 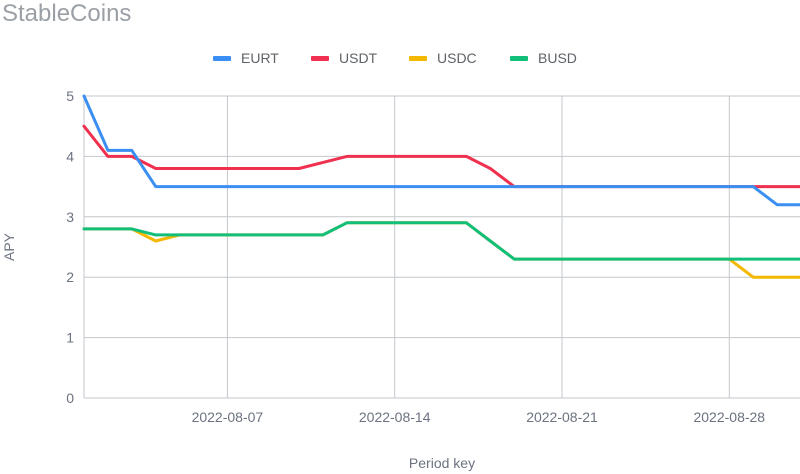 I want to click on y-tick-label: 3, so click(x=70, y=217).